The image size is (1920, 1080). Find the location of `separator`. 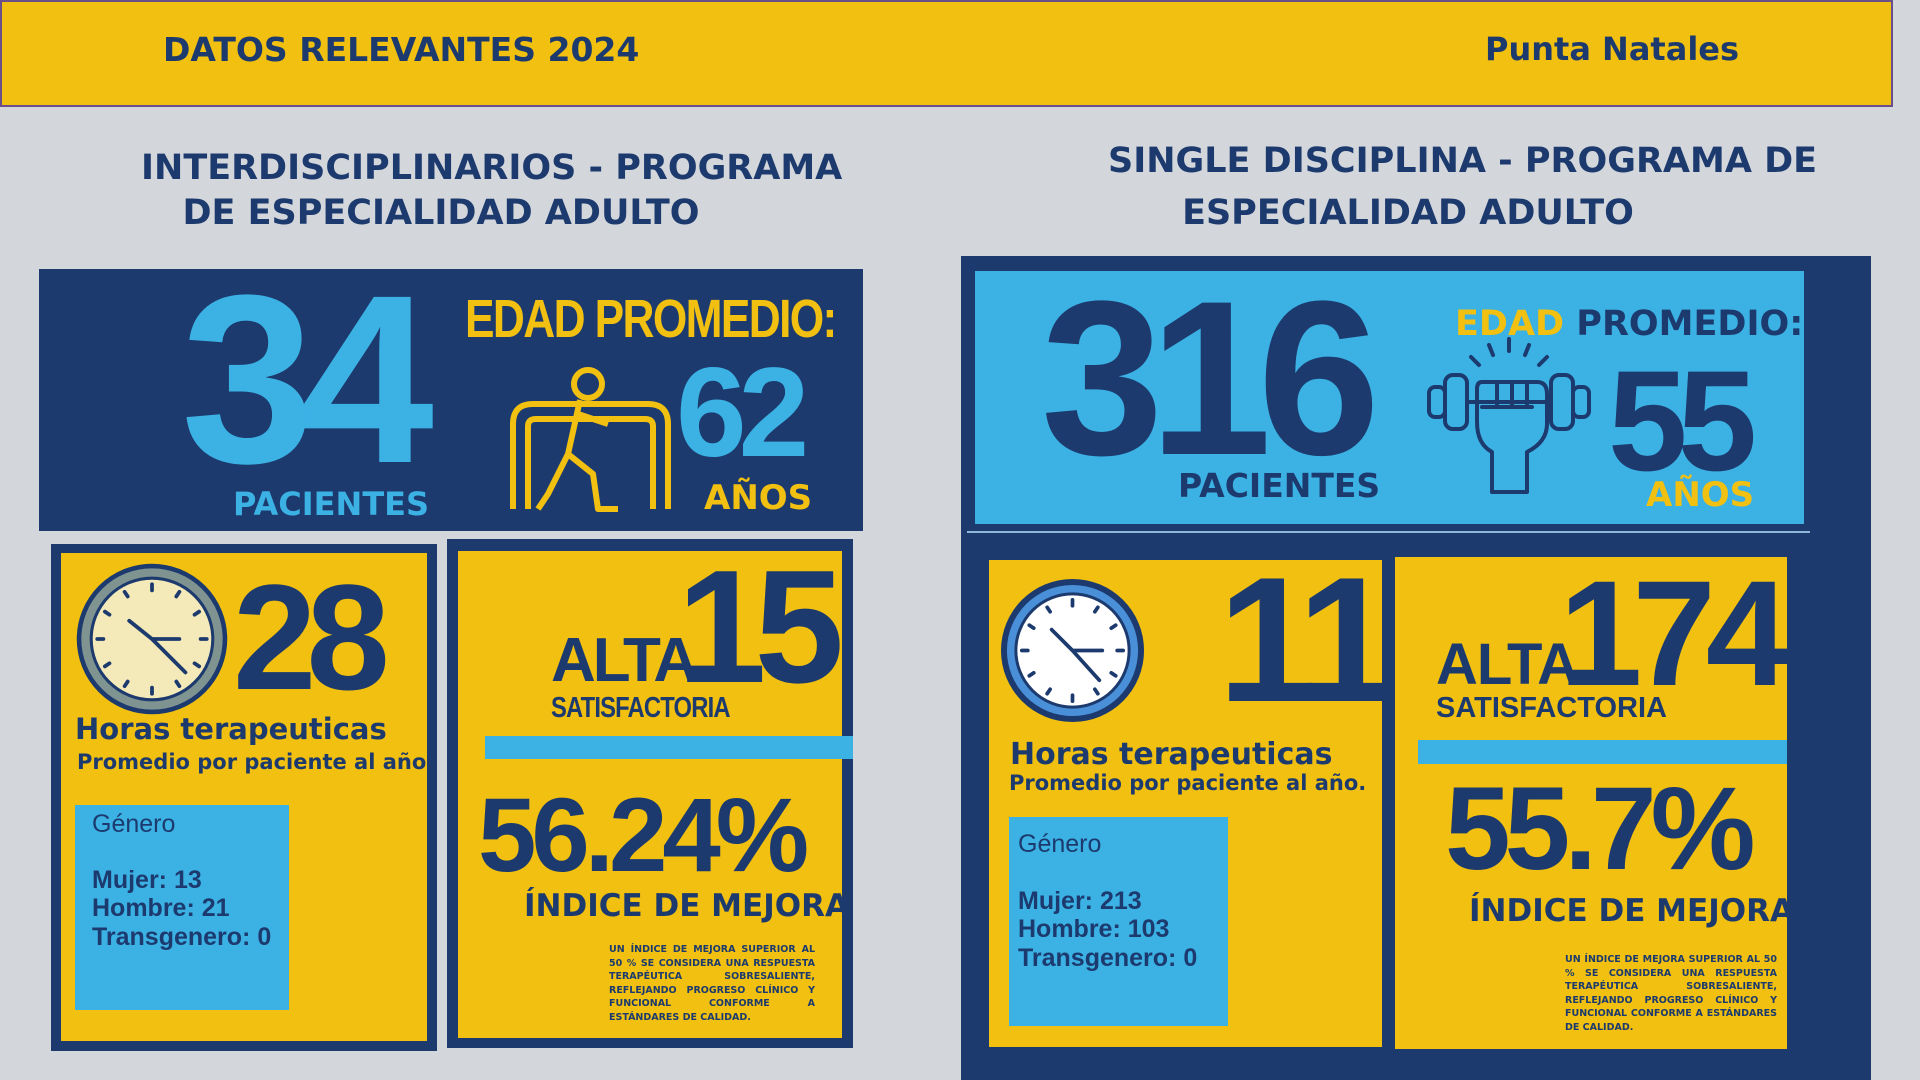

separator is located at coordinates (1388, 532).